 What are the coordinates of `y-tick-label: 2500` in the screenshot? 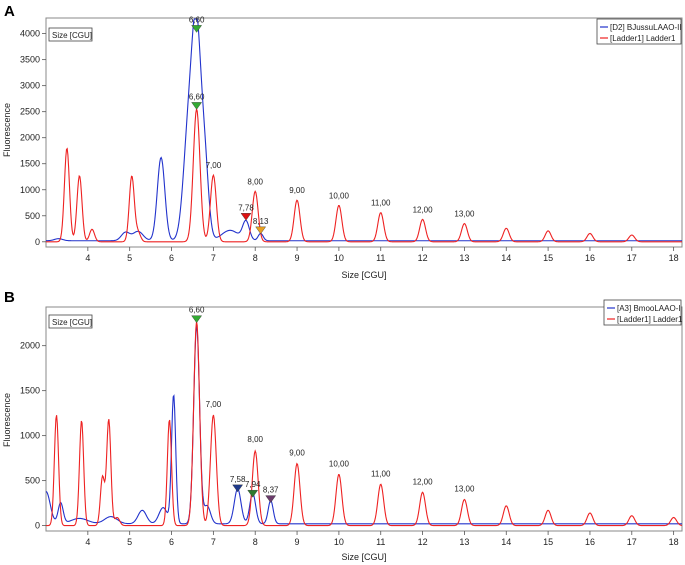 It's located at (30, 112).